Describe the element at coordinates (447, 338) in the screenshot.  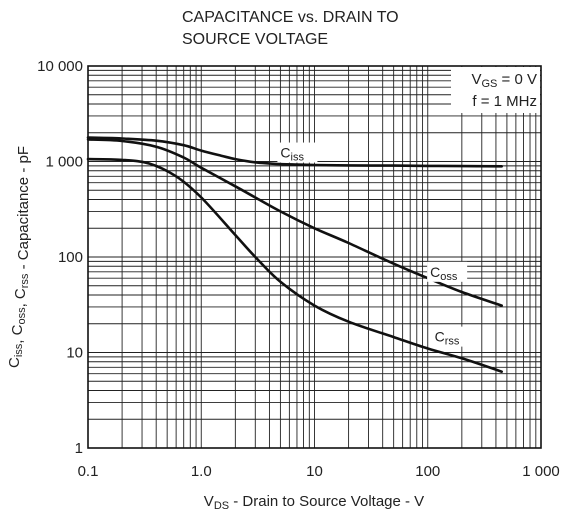
I see `series-label-crss: Crss` at that location.